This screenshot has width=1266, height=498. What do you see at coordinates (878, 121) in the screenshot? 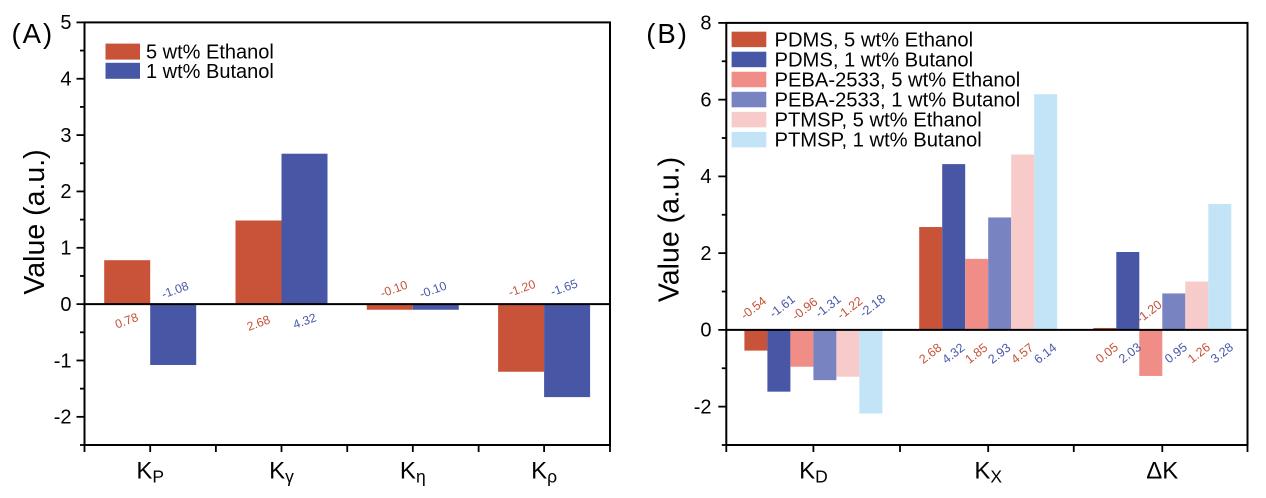
I see `svg-text: PTMSP, 5 wt% Ethanol` at bounding box center [878, 121].